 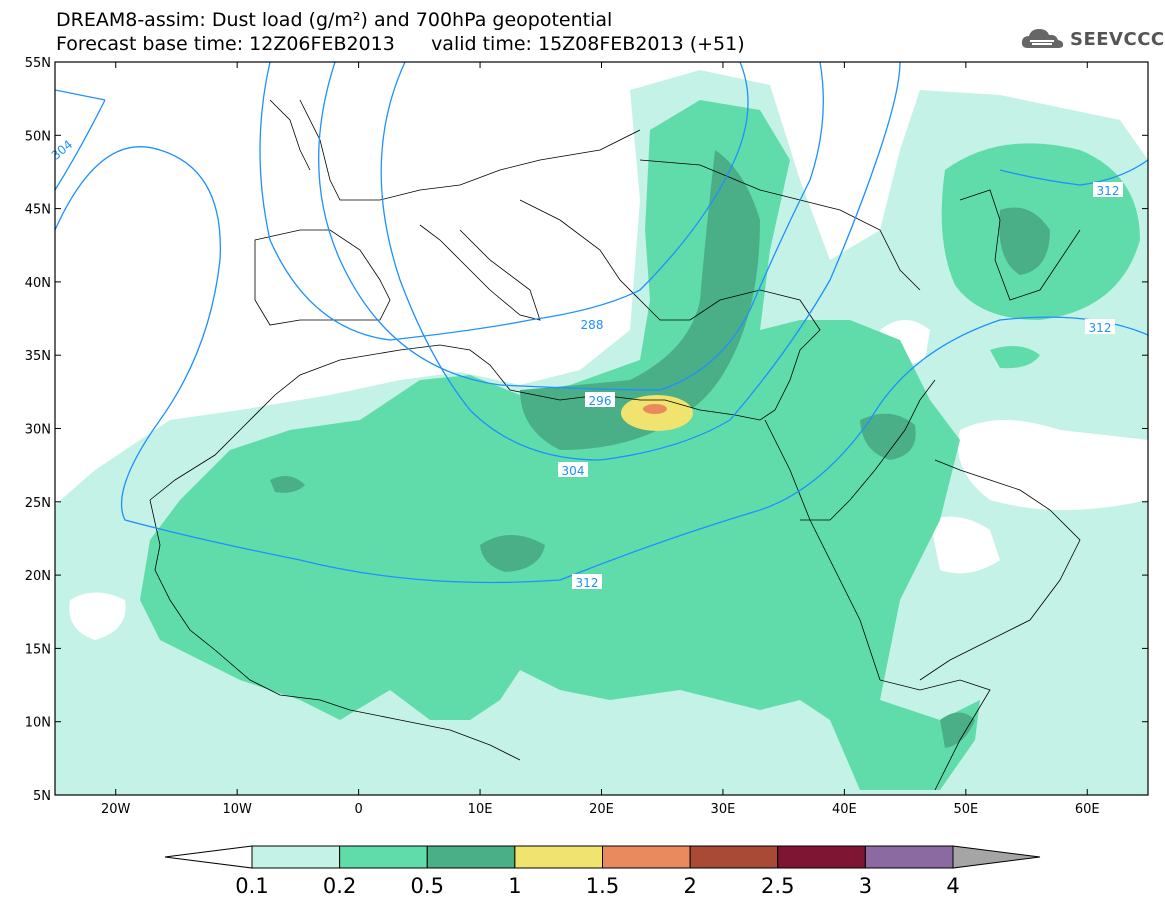 I want to click on lat-tick-label: 50N, so click(x=38, y=136).